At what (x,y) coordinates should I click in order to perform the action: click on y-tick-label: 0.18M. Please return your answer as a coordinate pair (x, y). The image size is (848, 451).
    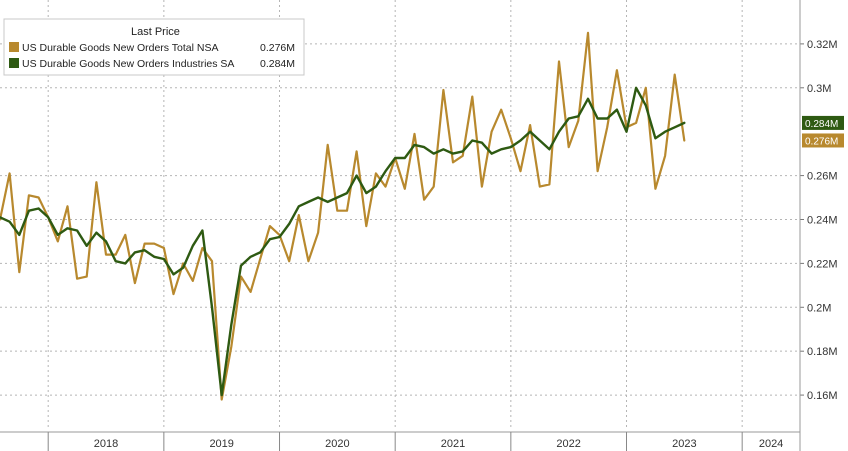
    Looking at the image, I should click on (822, 352).